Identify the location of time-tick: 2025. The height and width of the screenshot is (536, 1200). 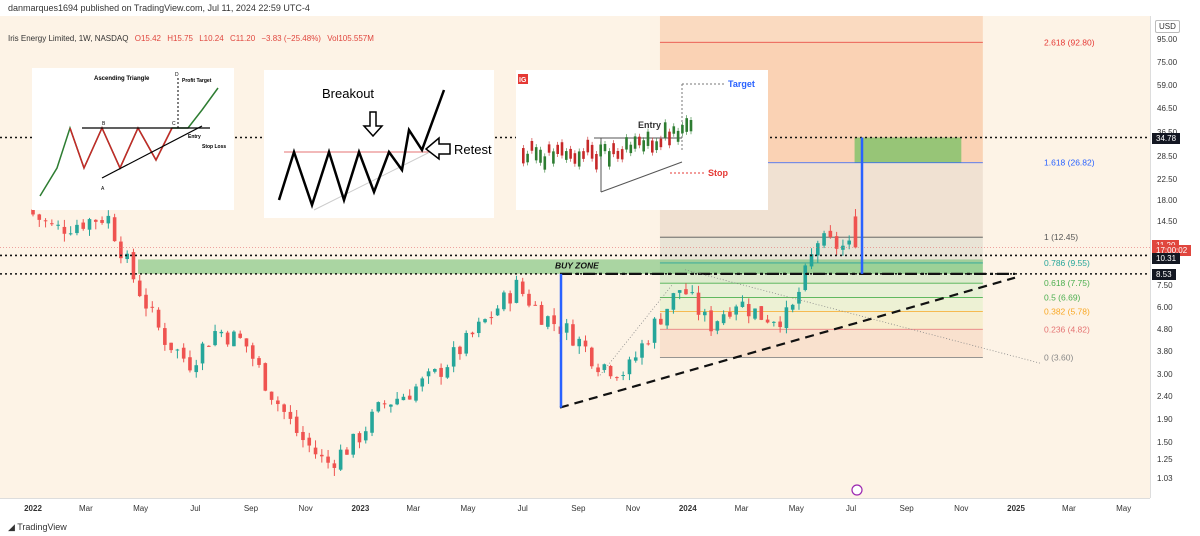
(1016, 508).